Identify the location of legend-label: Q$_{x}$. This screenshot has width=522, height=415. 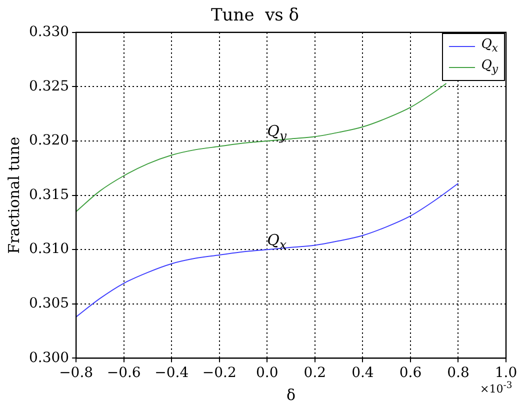
(489, 46).